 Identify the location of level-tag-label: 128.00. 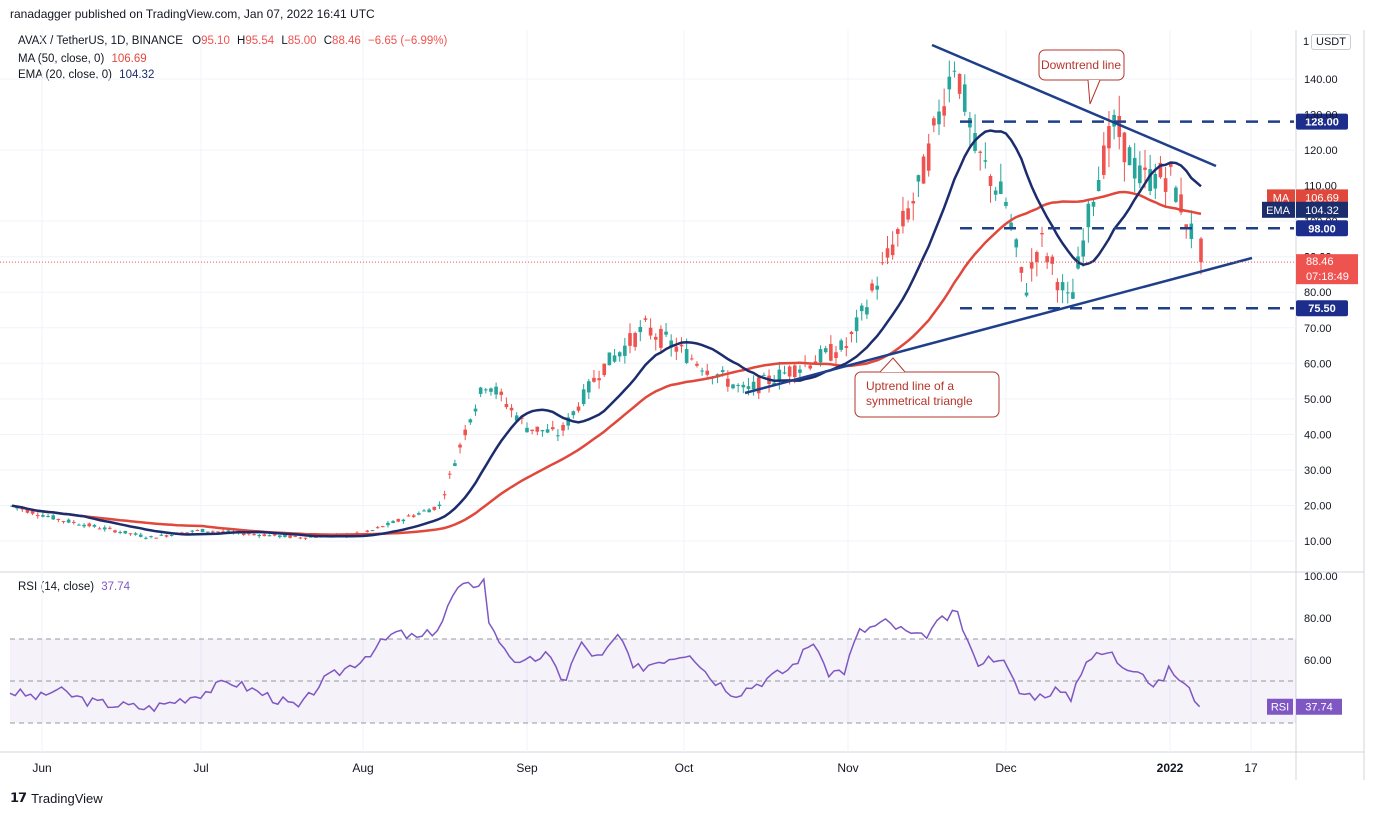
(1322, 123).